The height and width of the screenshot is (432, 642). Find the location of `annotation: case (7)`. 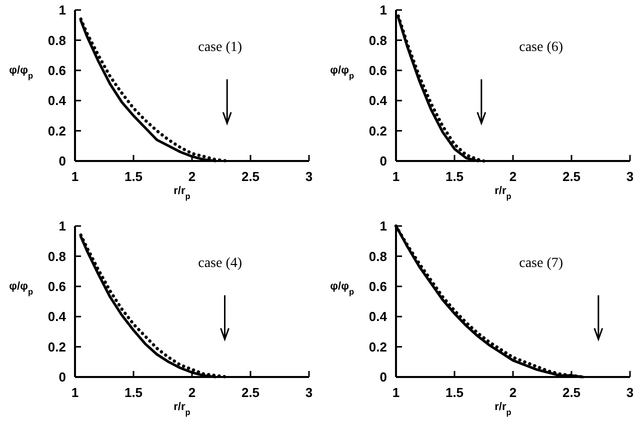

annotation: case (7) is located at coordinates (541, 263).